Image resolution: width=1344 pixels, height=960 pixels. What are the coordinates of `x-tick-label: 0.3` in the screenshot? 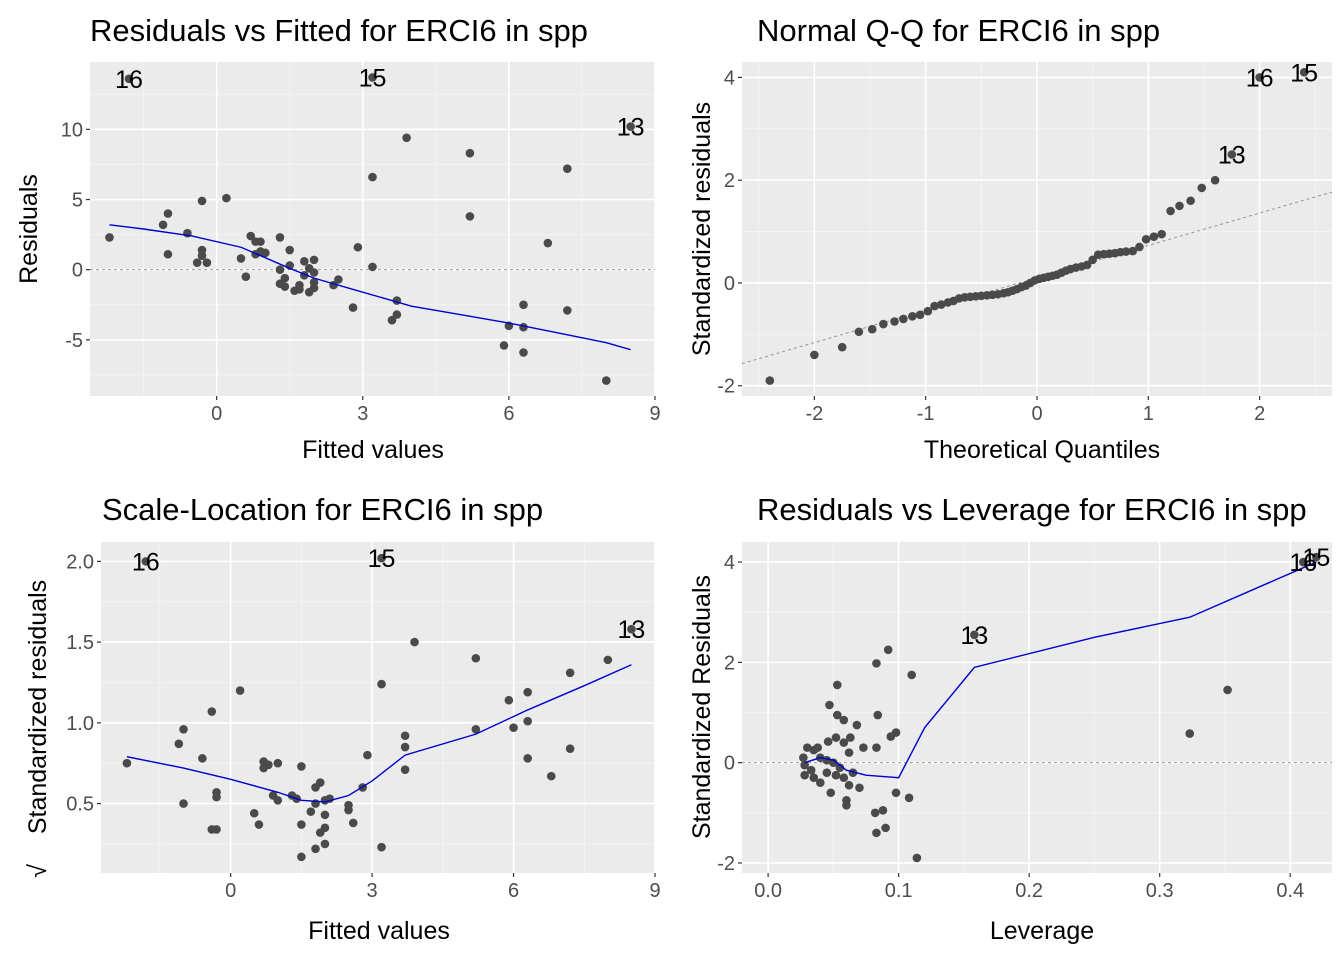 It's located at (1160, 891).